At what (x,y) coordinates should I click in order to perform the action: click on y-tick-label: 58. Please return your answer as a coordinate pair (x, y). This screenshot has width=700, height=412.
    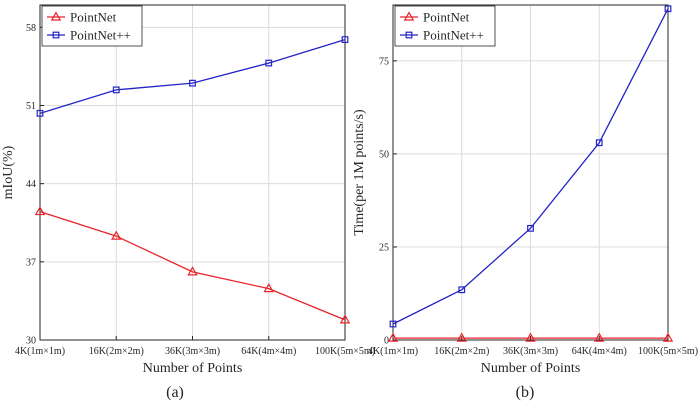
    Looking at the image, I should click on (31, 28).